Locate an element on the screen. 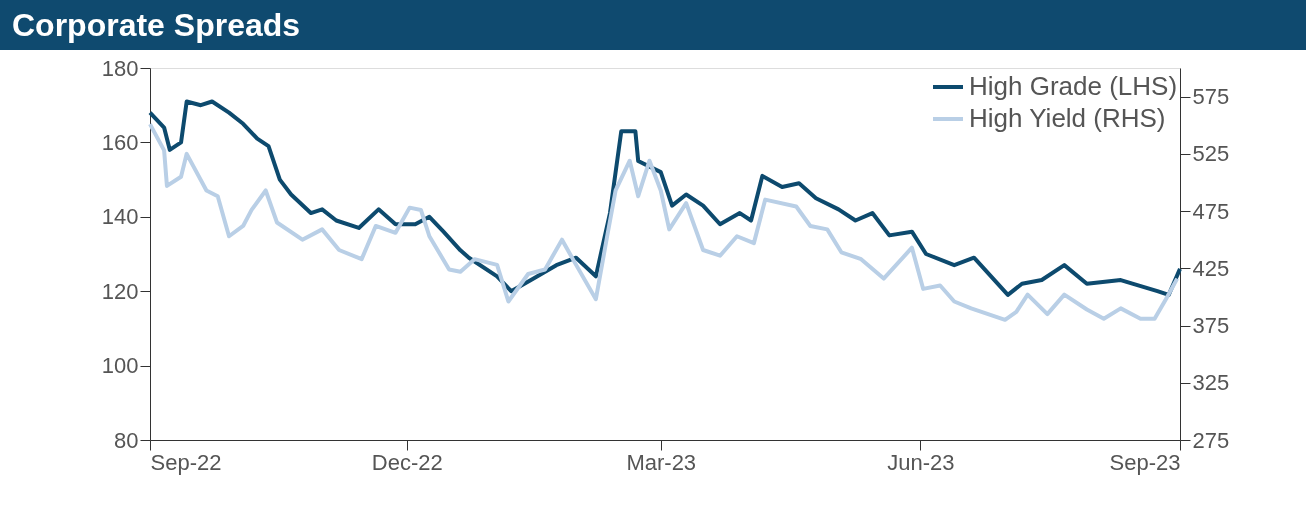 The image size is (1316, 529). y-tick-label: 160 is located at coordinates (120, 142).